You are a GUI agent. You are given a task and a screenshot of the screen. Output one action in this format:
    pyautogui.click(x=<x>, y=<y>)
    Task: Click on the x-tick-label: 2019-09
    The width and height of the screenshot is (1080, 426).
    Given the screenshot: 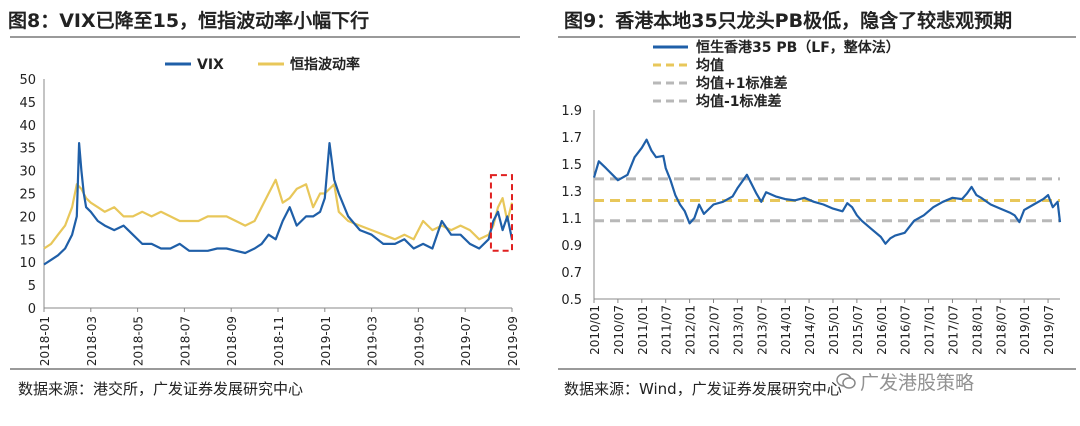 What is the action you would take?
    pyautogui.click(x=513, y=341)
    